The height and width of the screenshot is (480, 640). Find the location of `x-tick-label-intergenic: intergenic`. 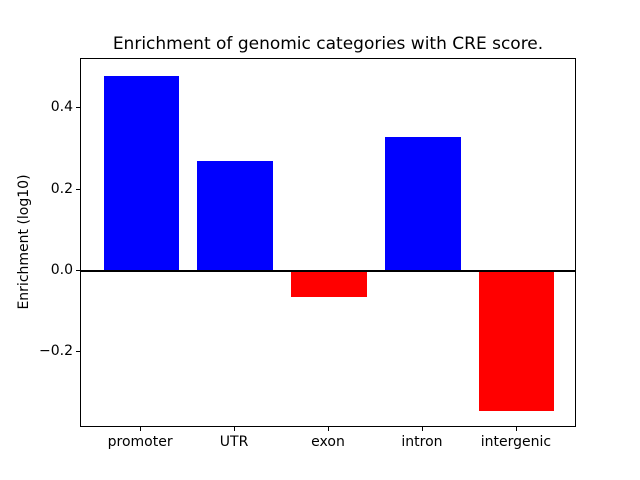

x-tick-label-intergenic: intergenic is located at coordinates (516, 442).